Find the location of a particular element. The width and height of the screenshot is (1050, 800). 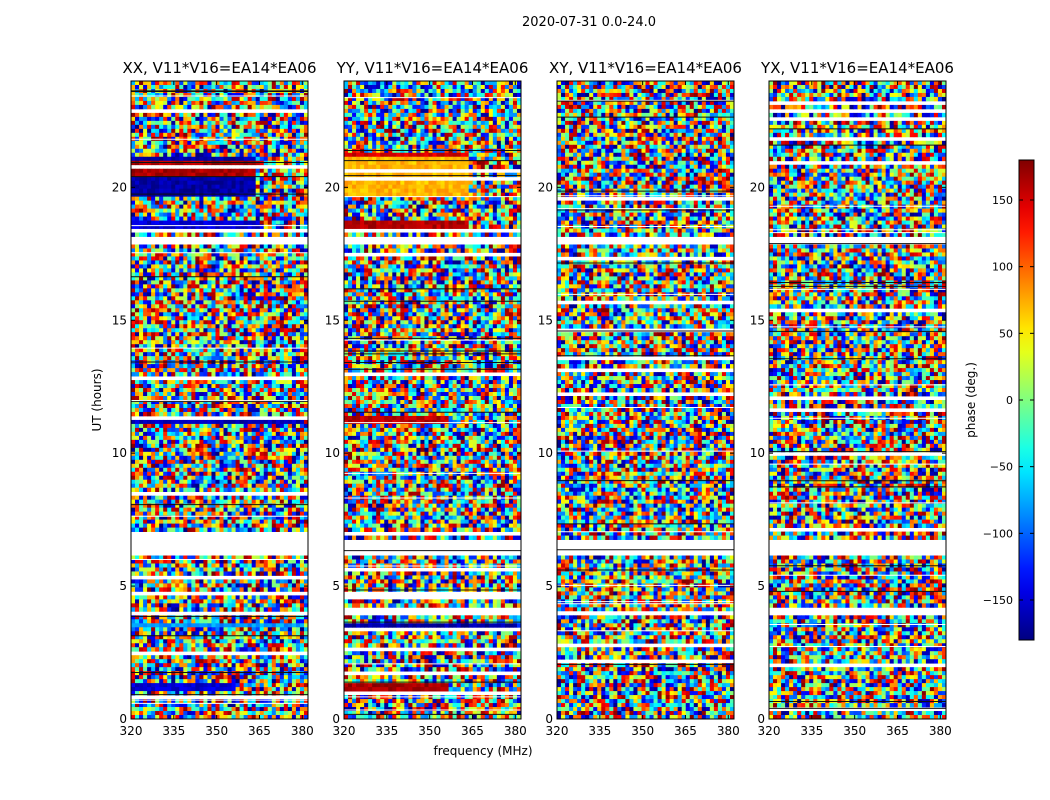

y-axis-label: UT (hours) is located at coordinates (97, 399).